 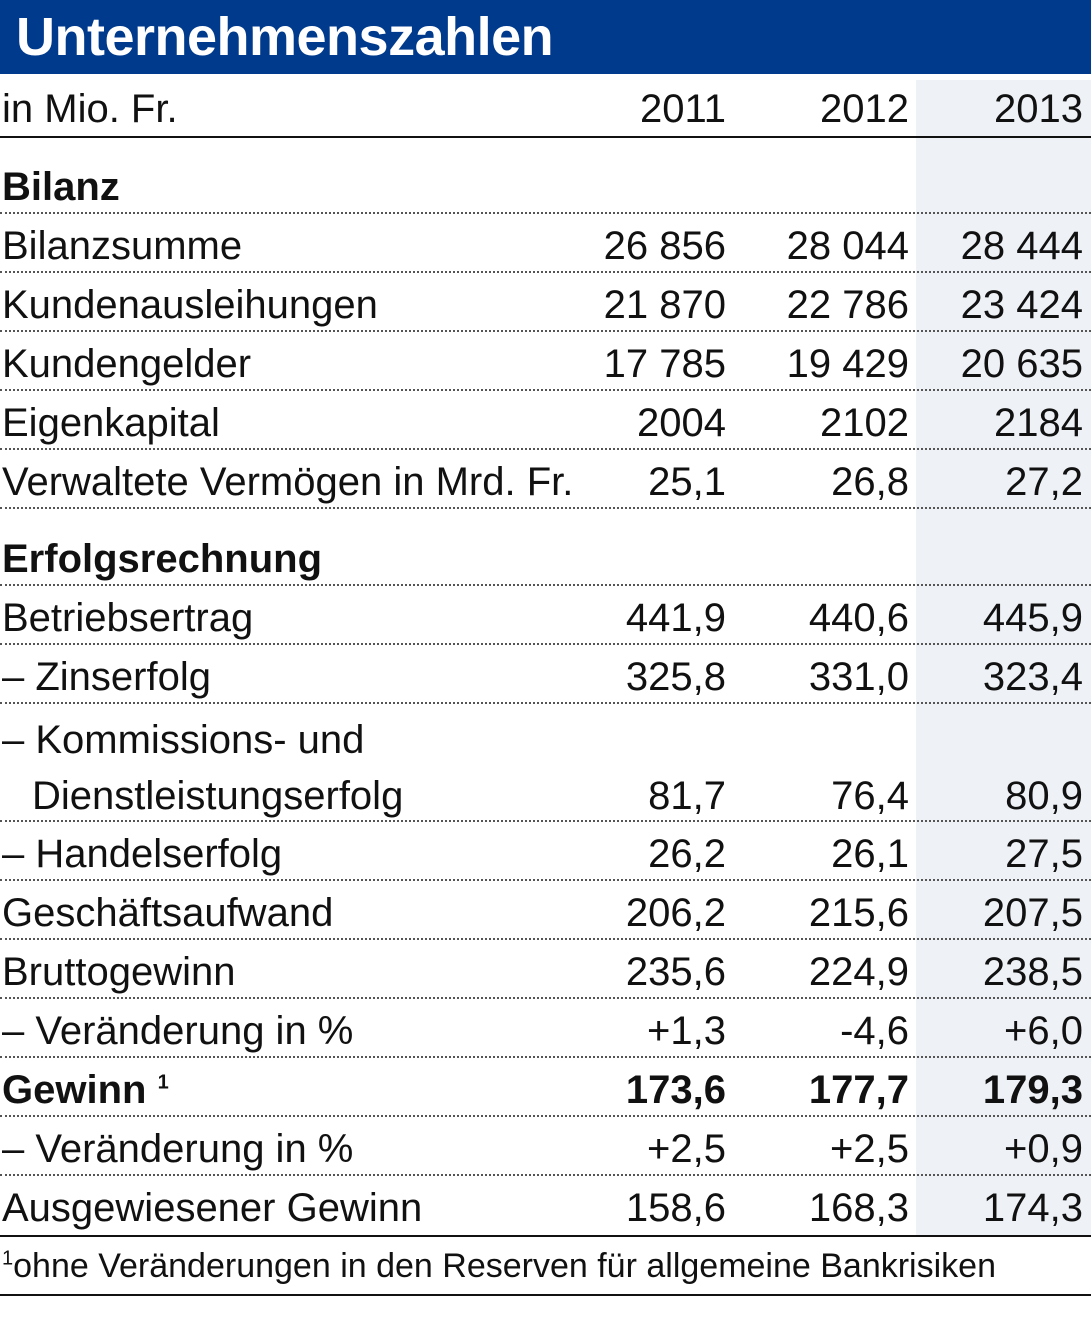 I want to click on value-2012: 19 429, so click(x=847, y=364).